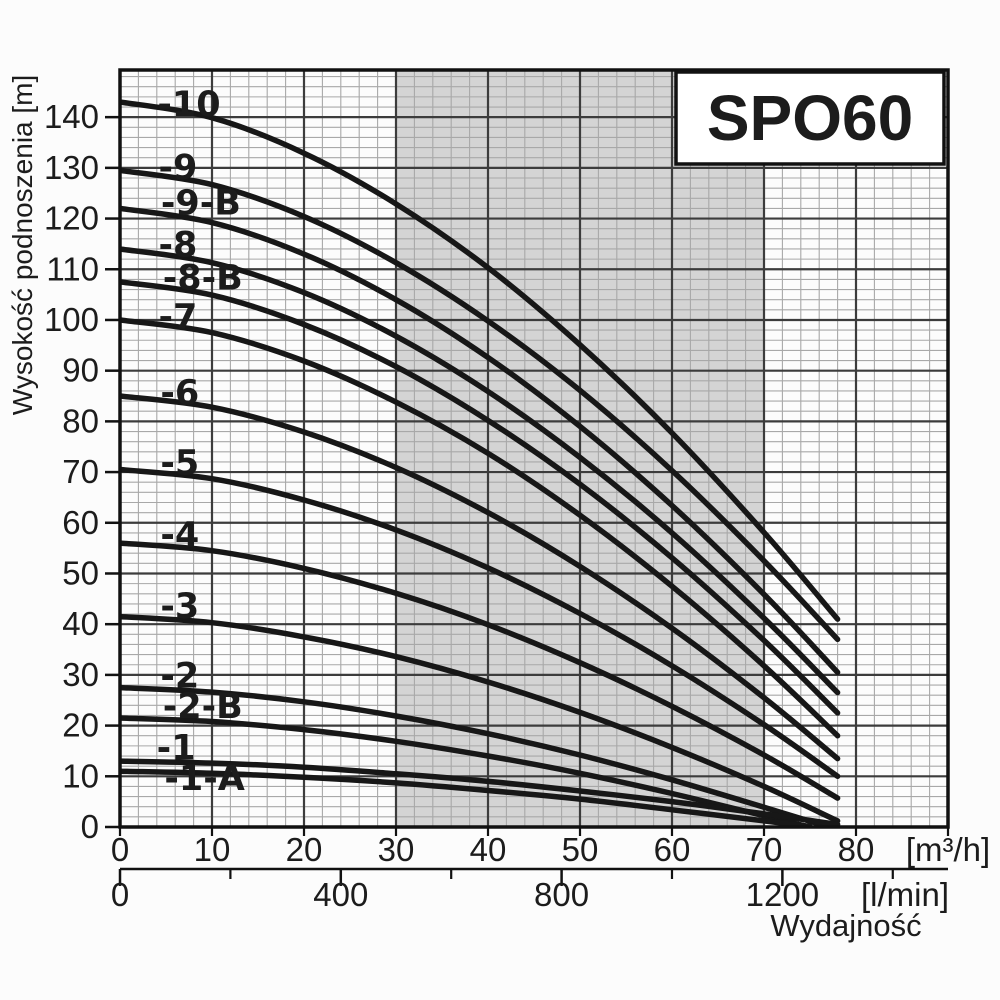 The image size is (1000, 1000). I want to click on x-axis-tick-label: 30, so click(396, 849).